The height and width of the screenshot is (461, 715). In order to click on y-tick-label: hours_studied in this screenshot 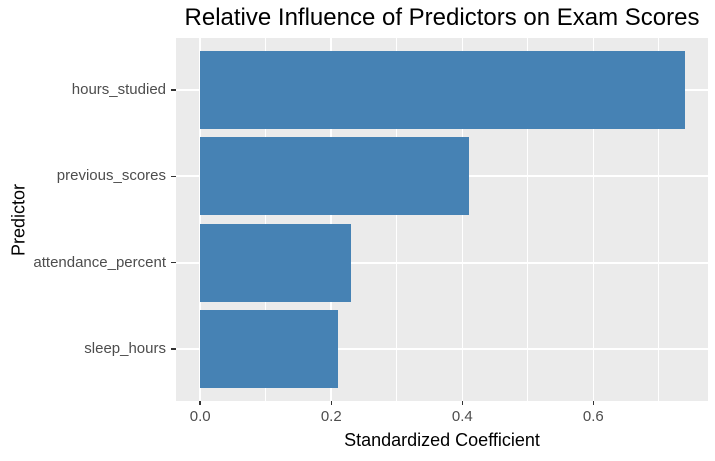, I will do `click(118, 89)`.